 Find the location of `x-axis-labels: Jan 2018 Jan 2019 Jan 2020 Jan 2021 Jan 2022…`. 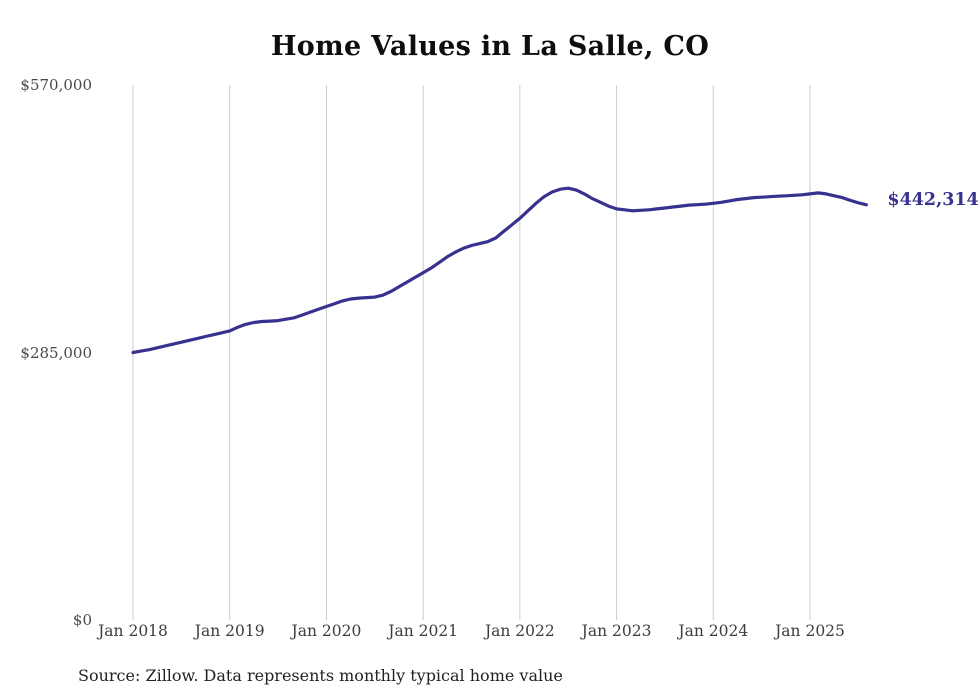

x-axis-labels: Jan 2018 Jan 2019 Jan 2020 Jan 2021 Jan 2022… is located at coordinates (490, 634).